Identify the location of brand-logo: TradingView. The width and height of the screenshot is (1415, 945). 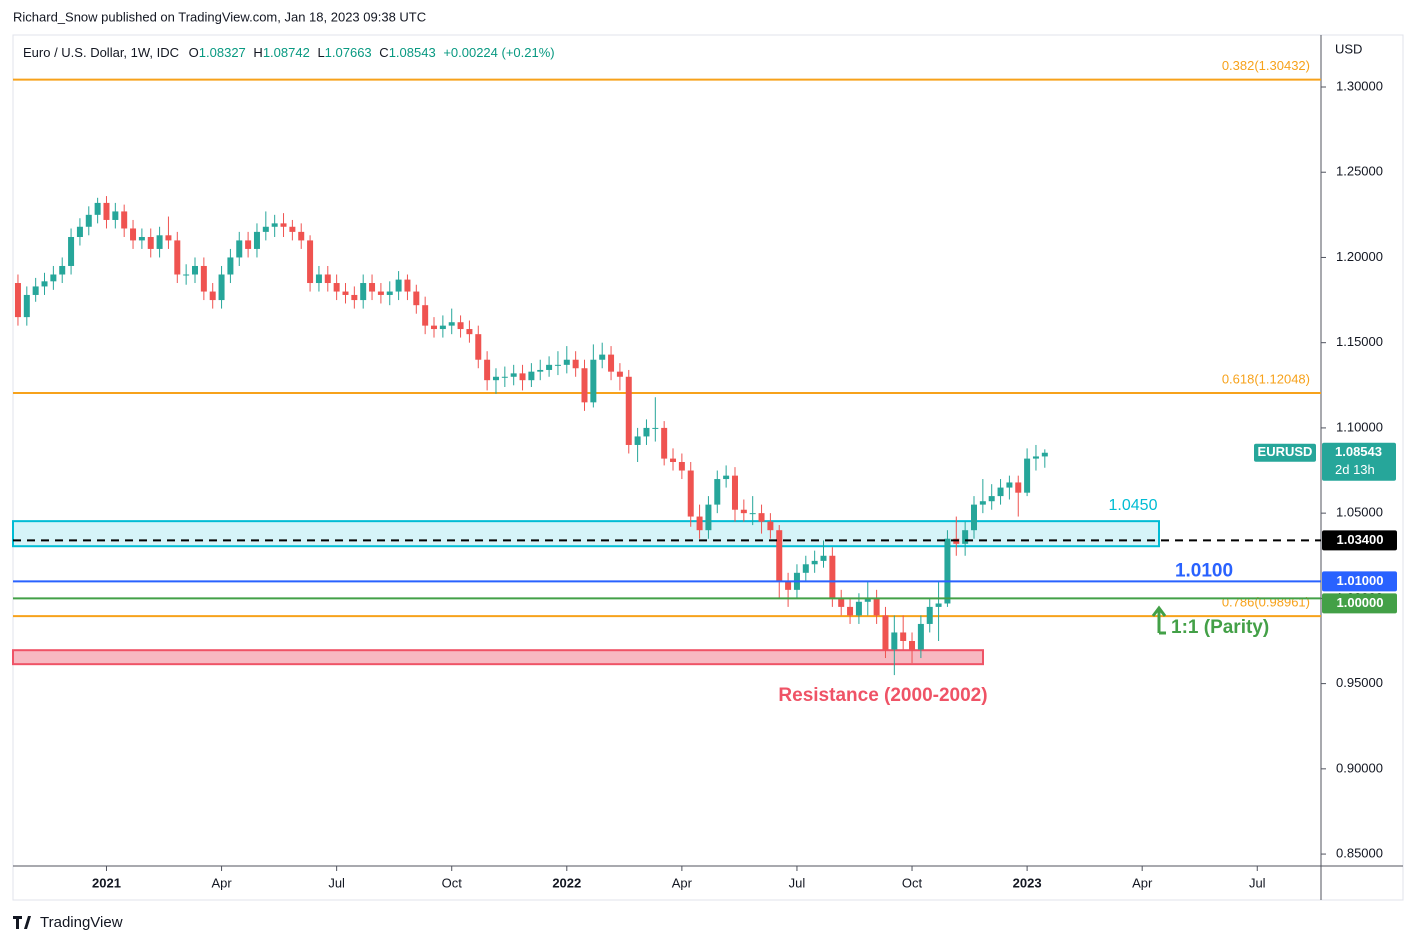
(68, 922).